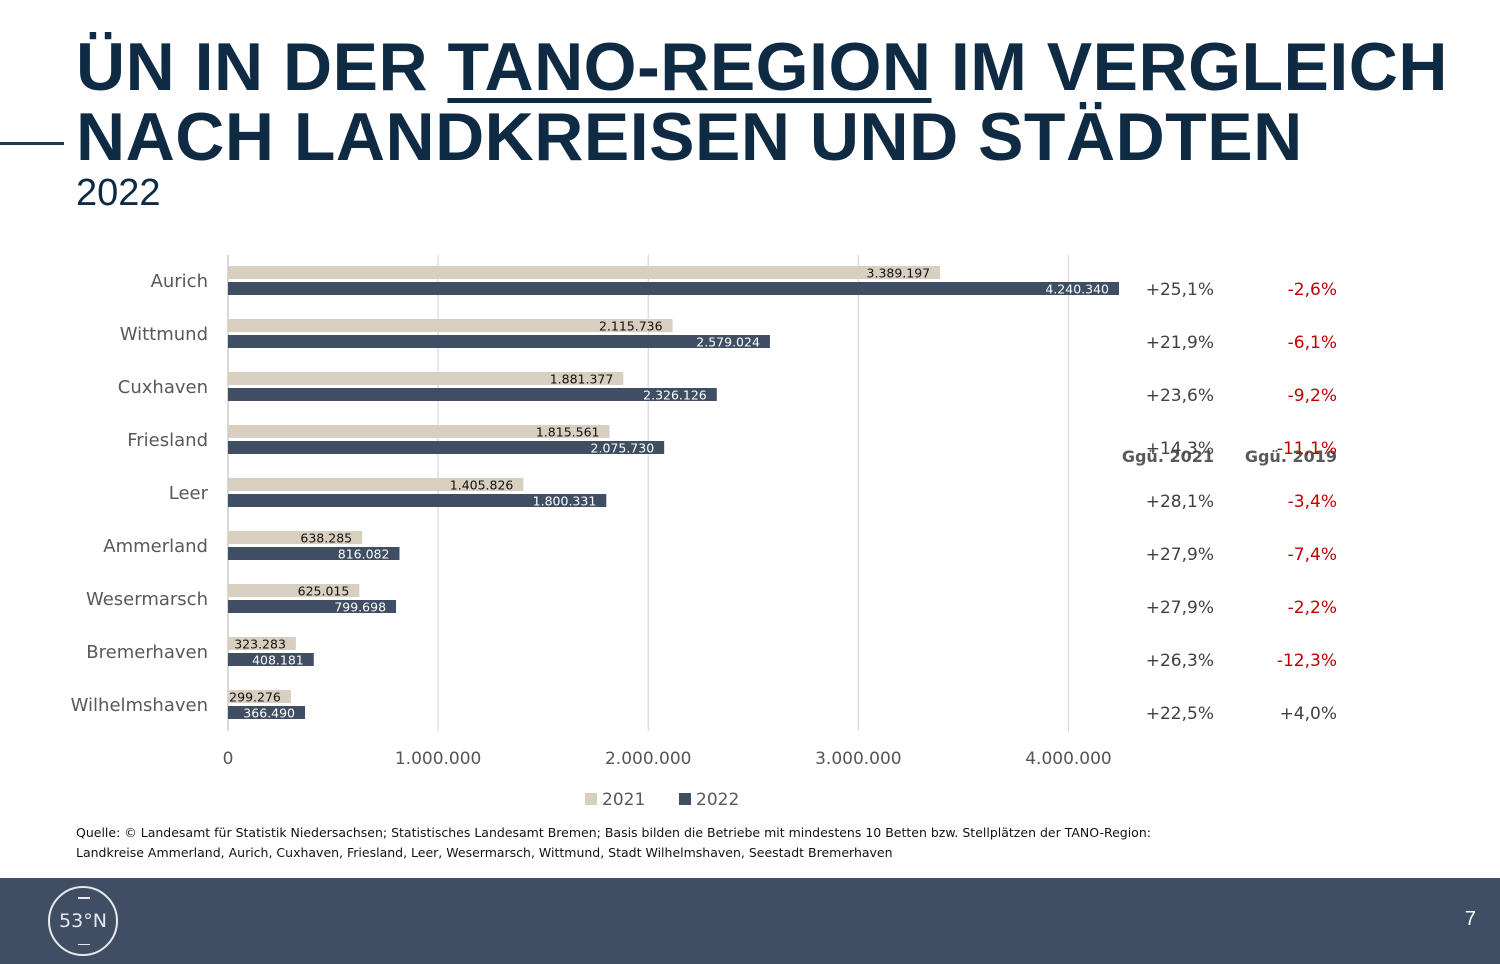  Describe the element at coordinates (1312, 608) in the screenshot. I see `comparison-value: -2,2%` at that location.